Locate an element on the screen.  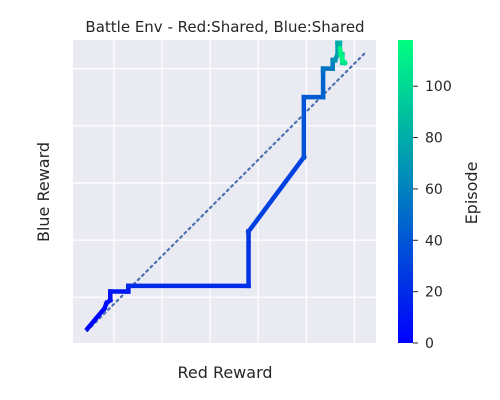
chart-title: Battle Env - Red:Shared, Blue:Shared is located at coordinates (224, 27).